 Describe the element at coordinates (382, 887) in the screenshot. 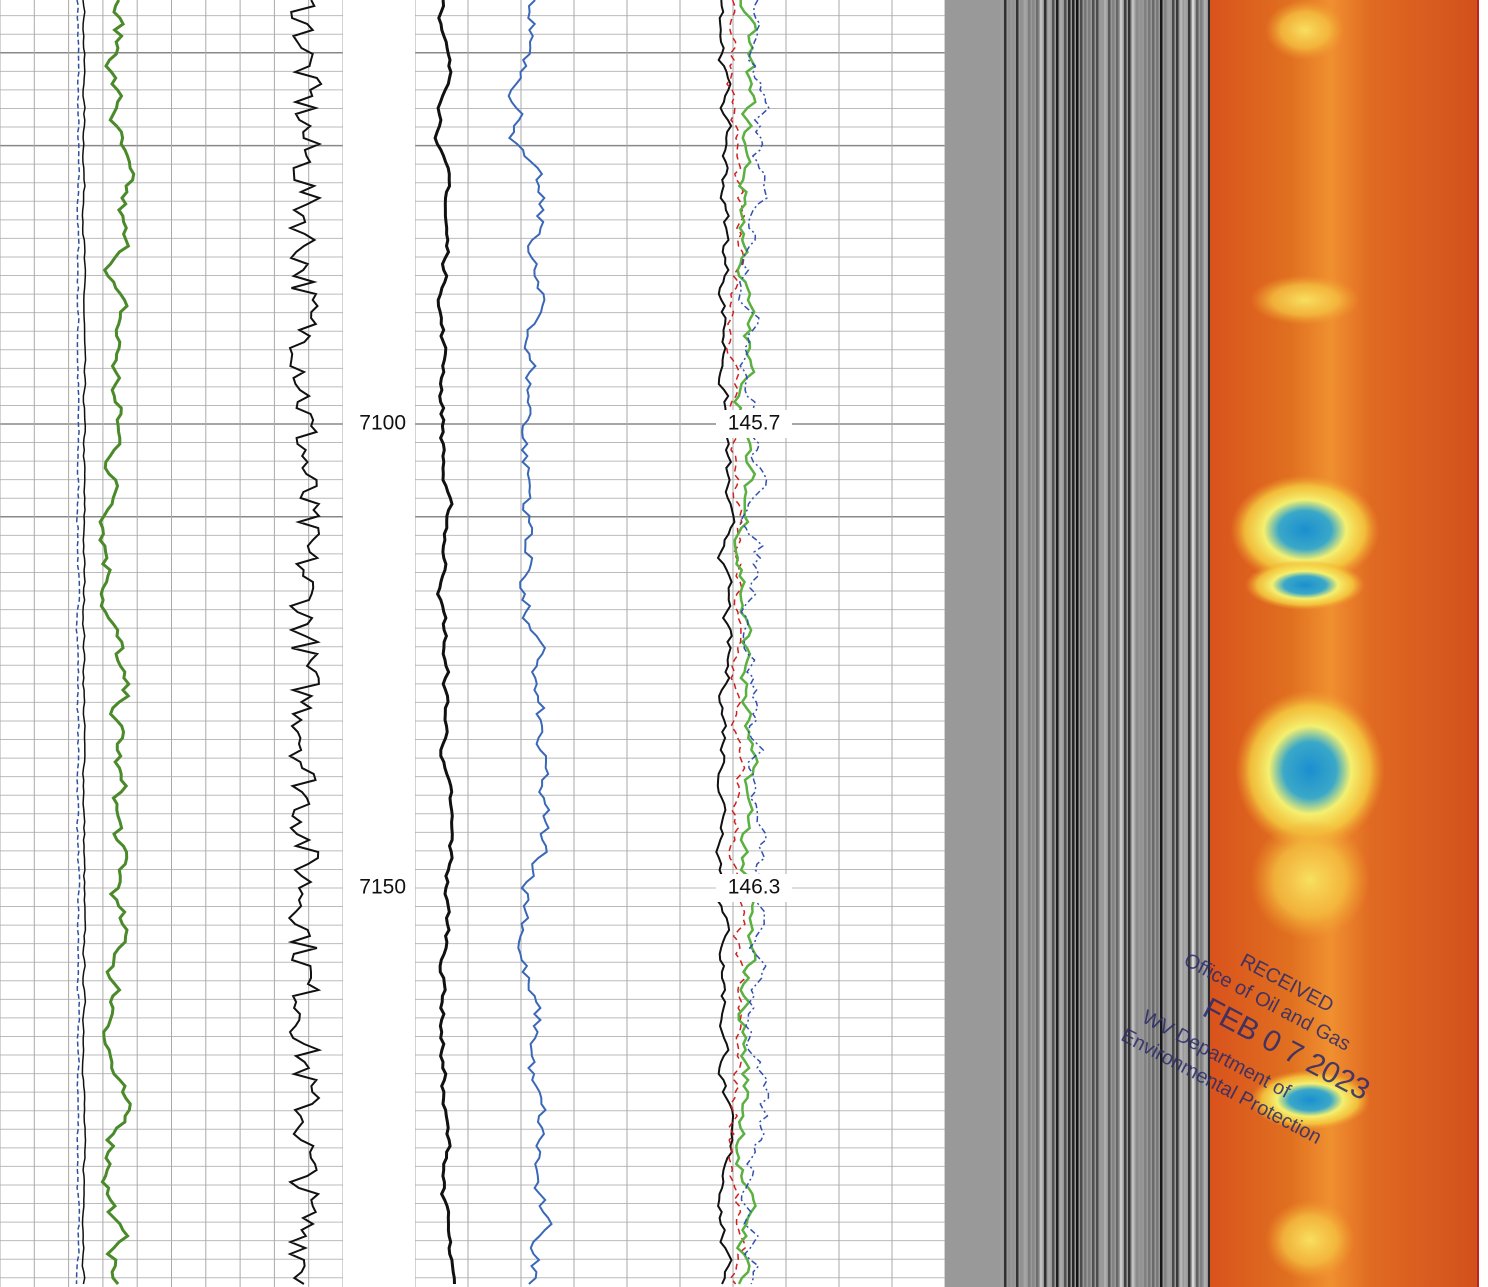

I see `depth-label: 7150` at that location.